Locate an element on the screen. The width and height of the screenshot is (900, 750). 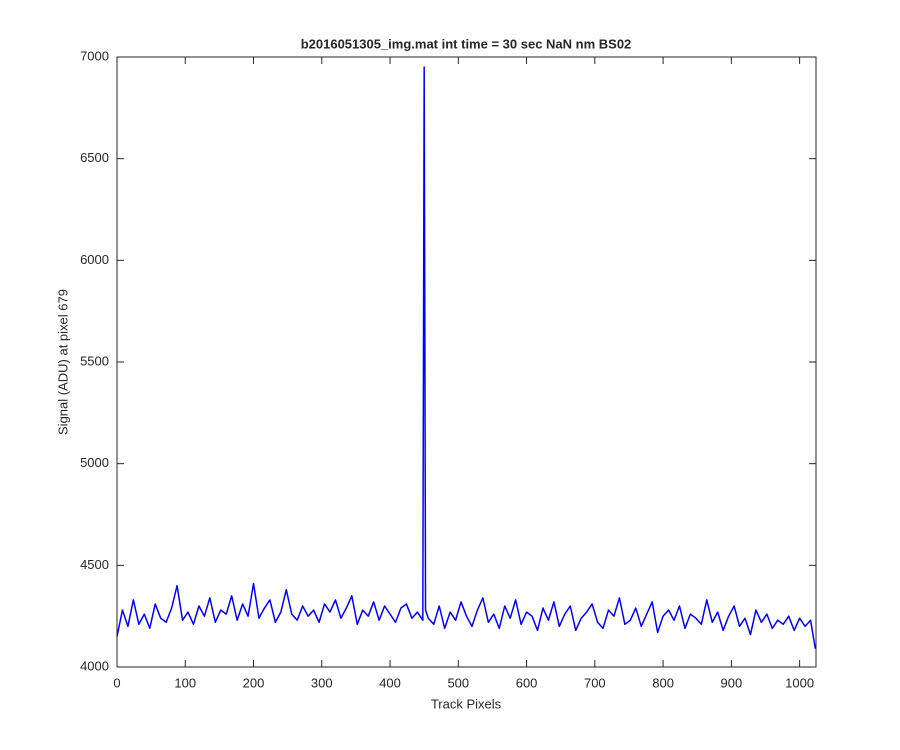
y-tick-label: 4000 is located at coordinates (94, 665).